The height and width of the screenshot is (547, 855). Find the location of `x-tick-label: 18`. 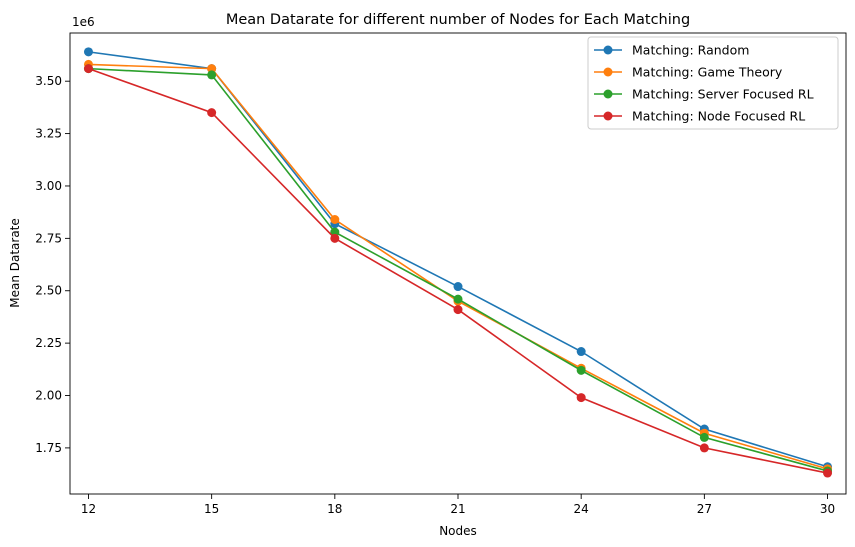

x-tick-label: 18 is located at coordinates (334, 509).